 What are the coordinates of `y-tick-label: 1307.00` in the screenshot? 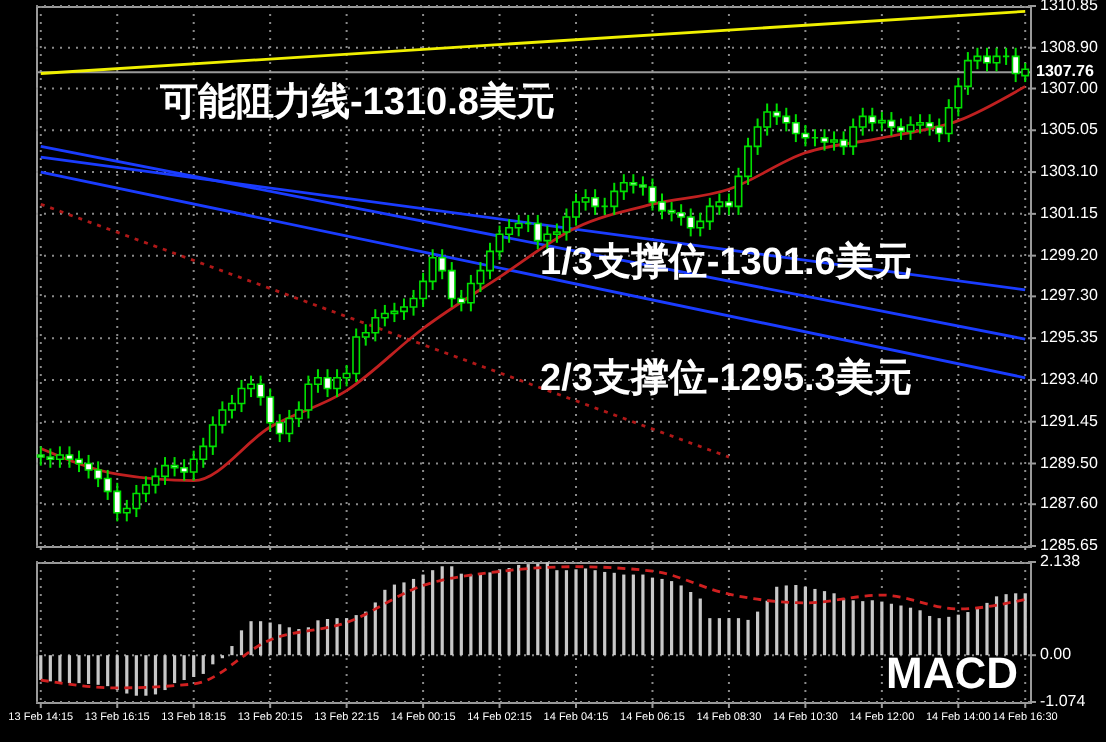 It's located at (1069, 87).